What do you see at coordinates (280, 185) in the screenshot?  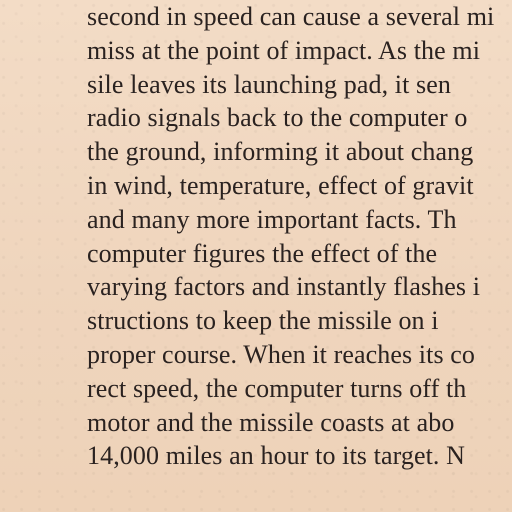 I see `text-line-6: in wind, temperature, effect of gravit` at bounding box center [280, 185].